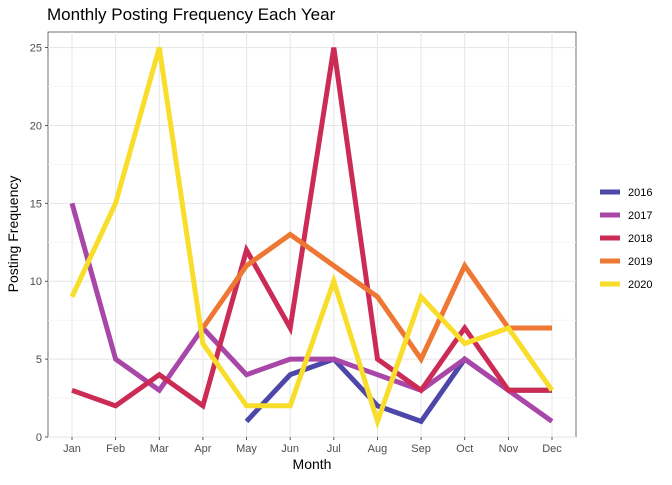 This screenshot has width=672, height=485. Describe the element at coordinates (509, 449) in the screenshot. I see `x-tick-label: Nov` at that location.